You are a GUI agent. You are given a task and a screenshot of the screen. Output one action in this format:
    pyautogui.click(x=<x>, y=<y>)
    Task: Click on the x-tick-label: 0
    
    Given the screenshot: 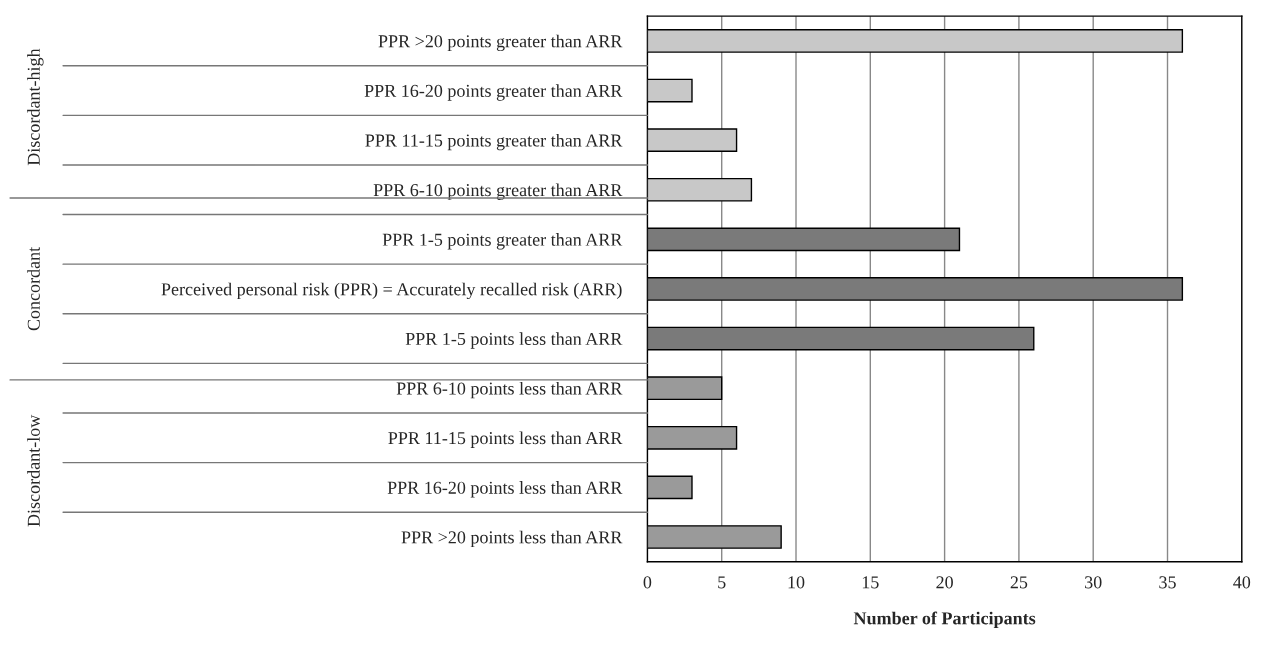 What is the action you would take?
    pyautogui.click(x=647, y=582)
    